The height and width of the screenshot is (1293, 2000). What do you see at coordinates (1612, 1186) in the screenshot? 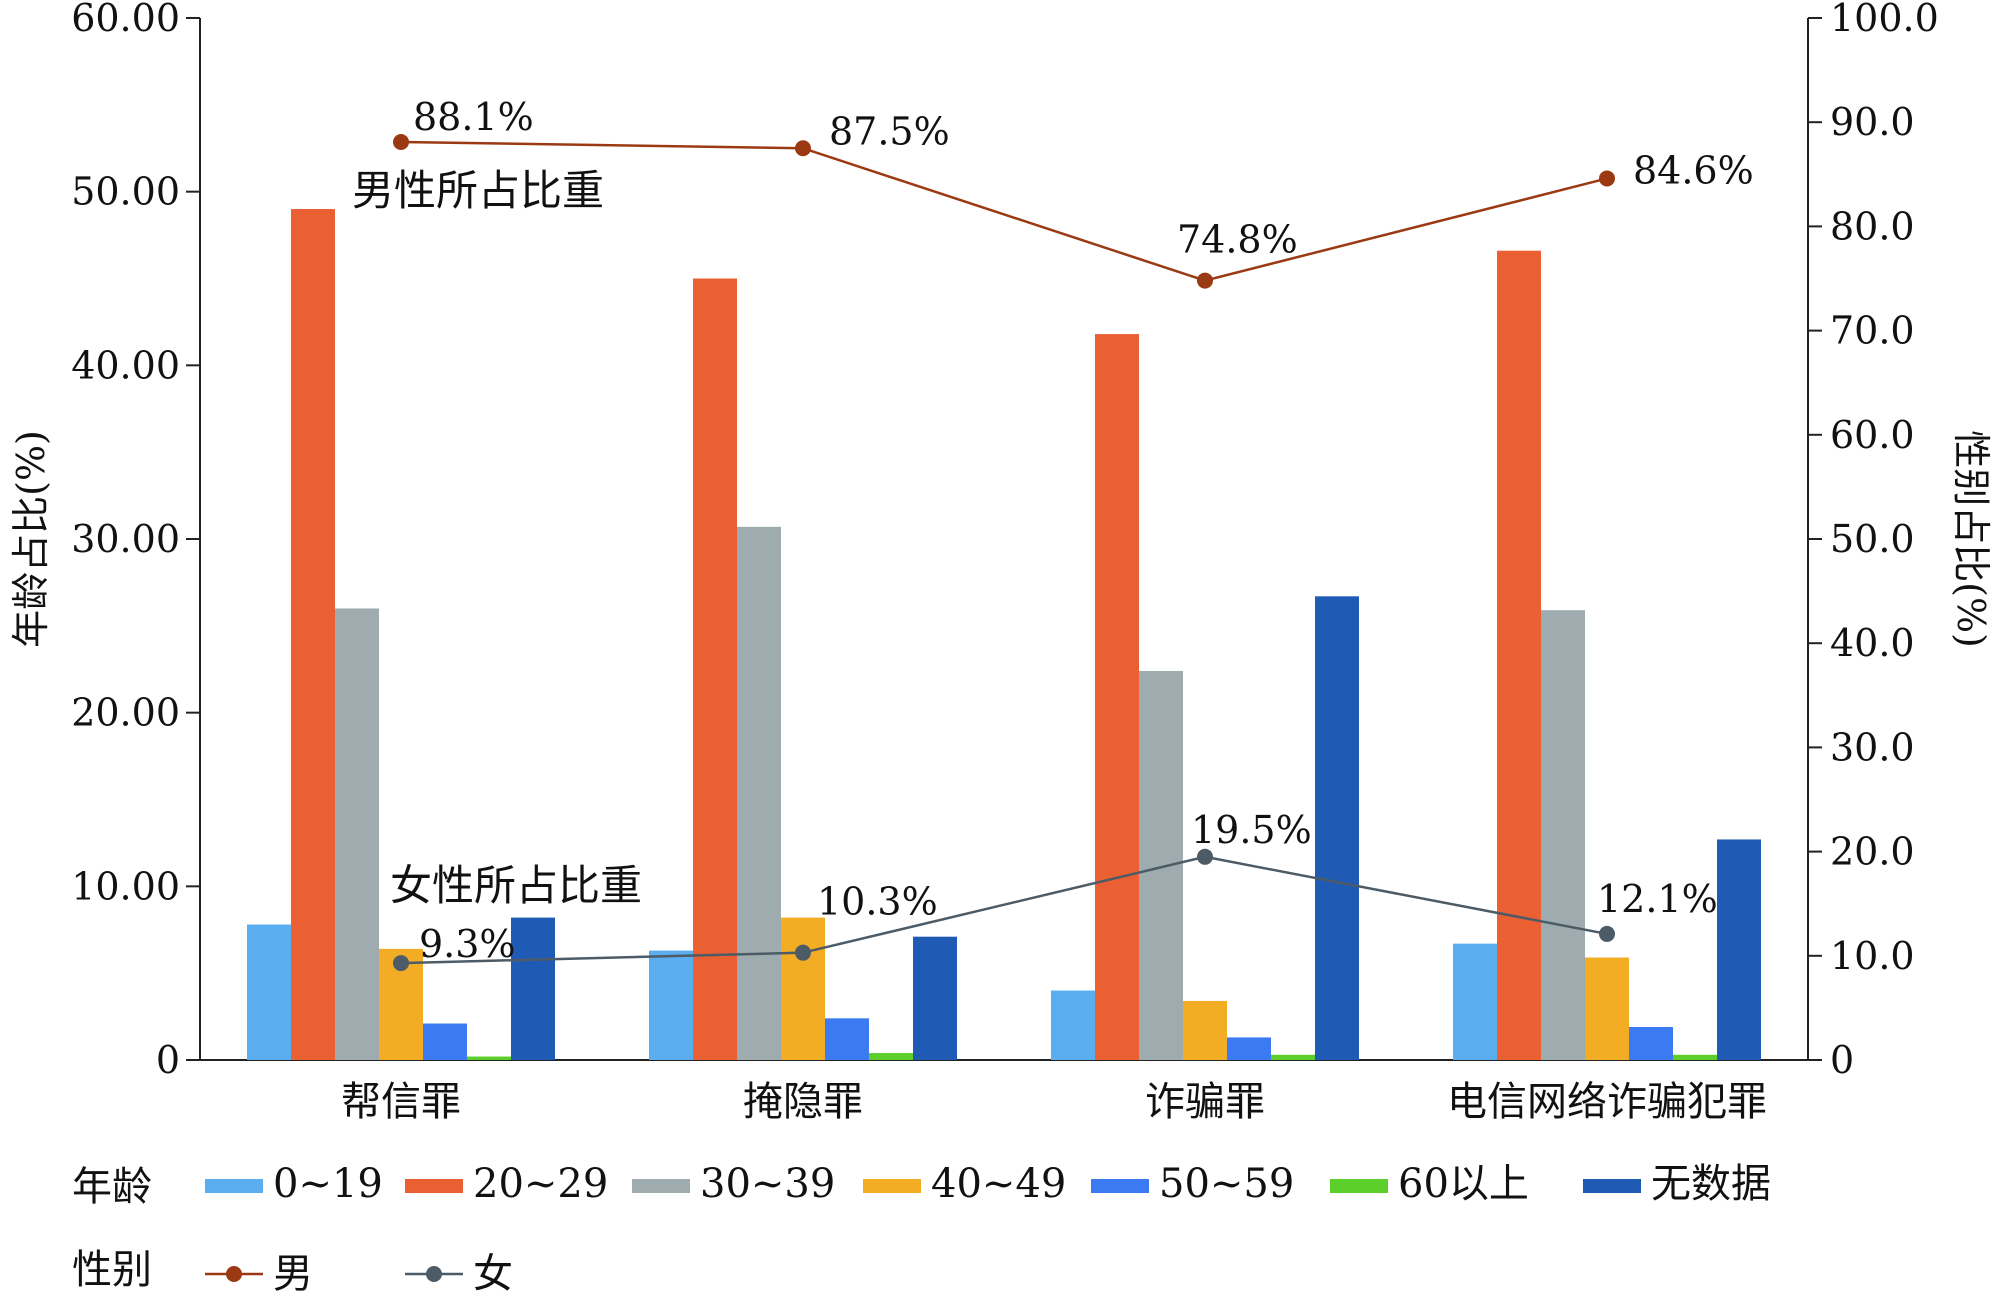
I see `legend-swatch-无数据` at bounding box center [1612, 1186].